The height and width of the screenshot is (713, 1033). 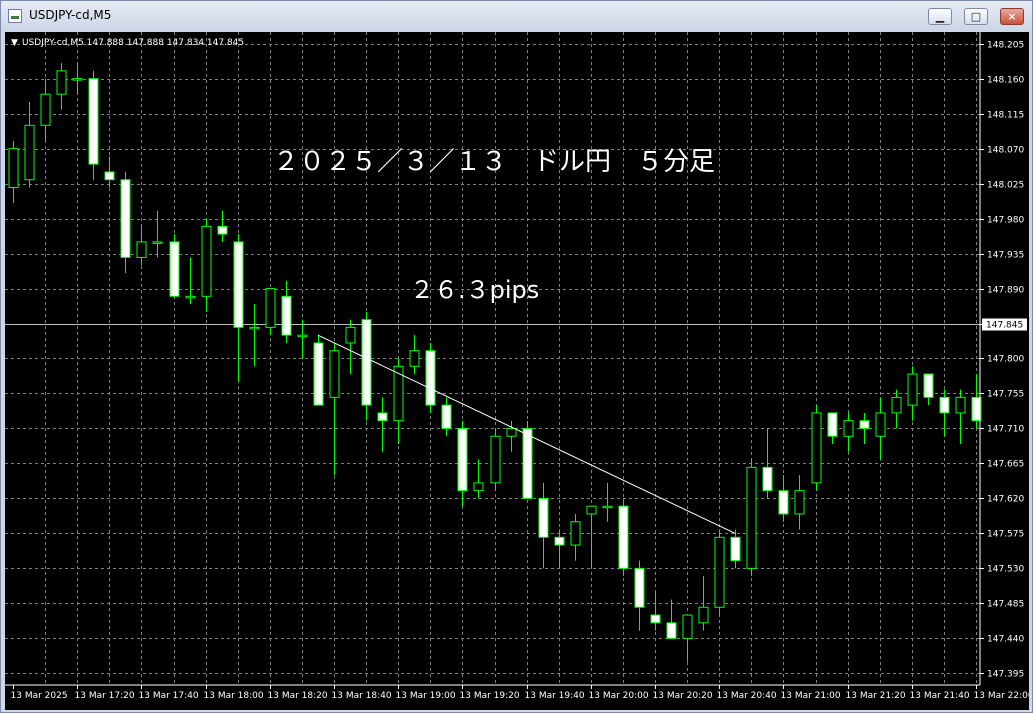 I want to click on current-price-label: 147.845, so click(x=1004, y=326).